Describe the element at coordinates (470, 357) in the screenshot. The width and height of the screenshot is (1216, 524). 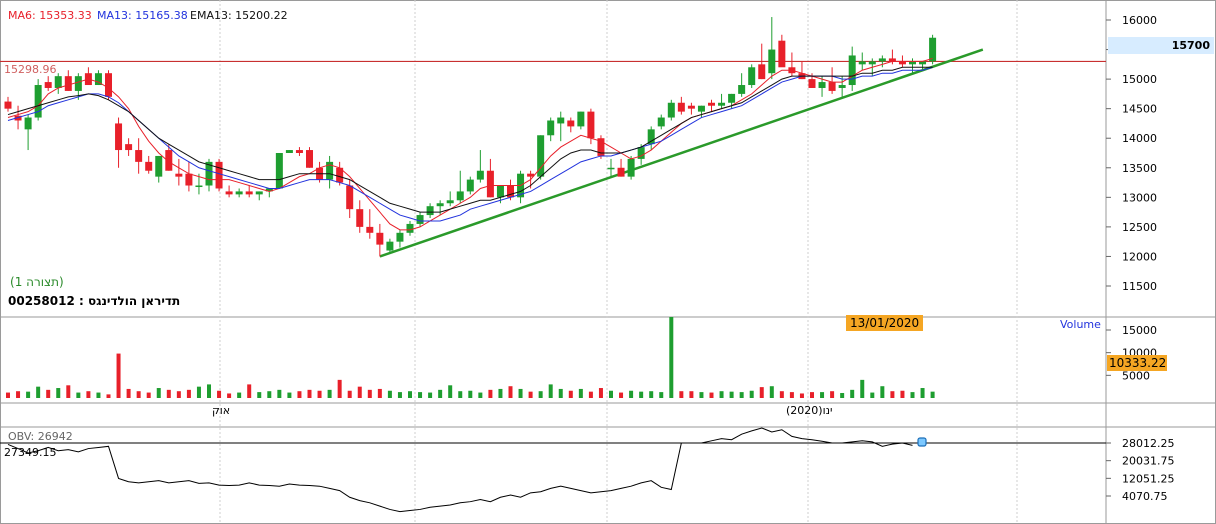
I see `volume-bars` at that location.